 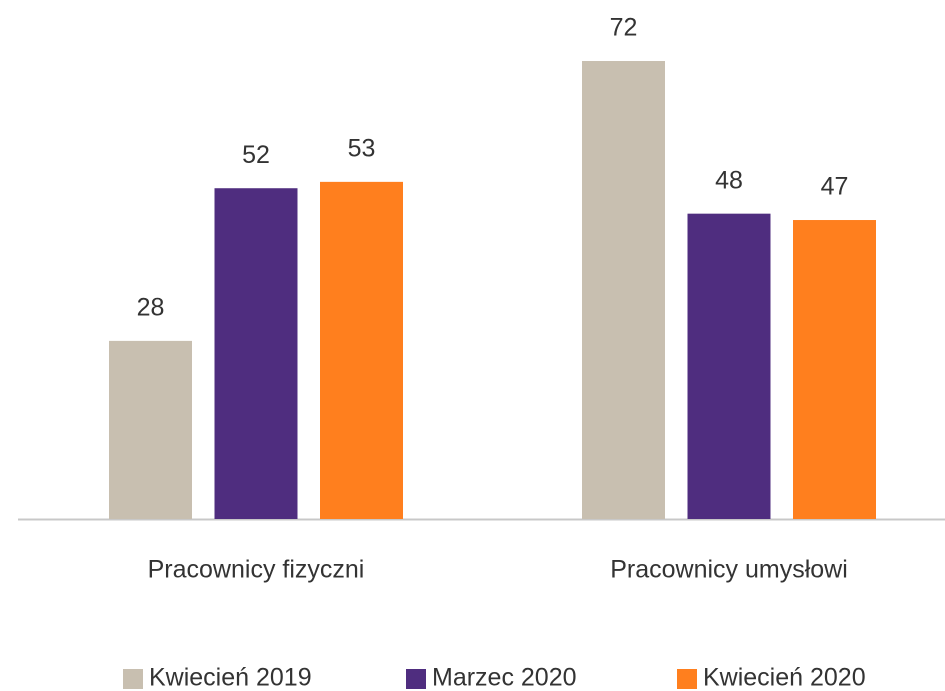 What do you see at coordinates (784, 677) in the screenshot?
I see `legend-label: Kwiecień 2020` at bounding box center [784, 677].